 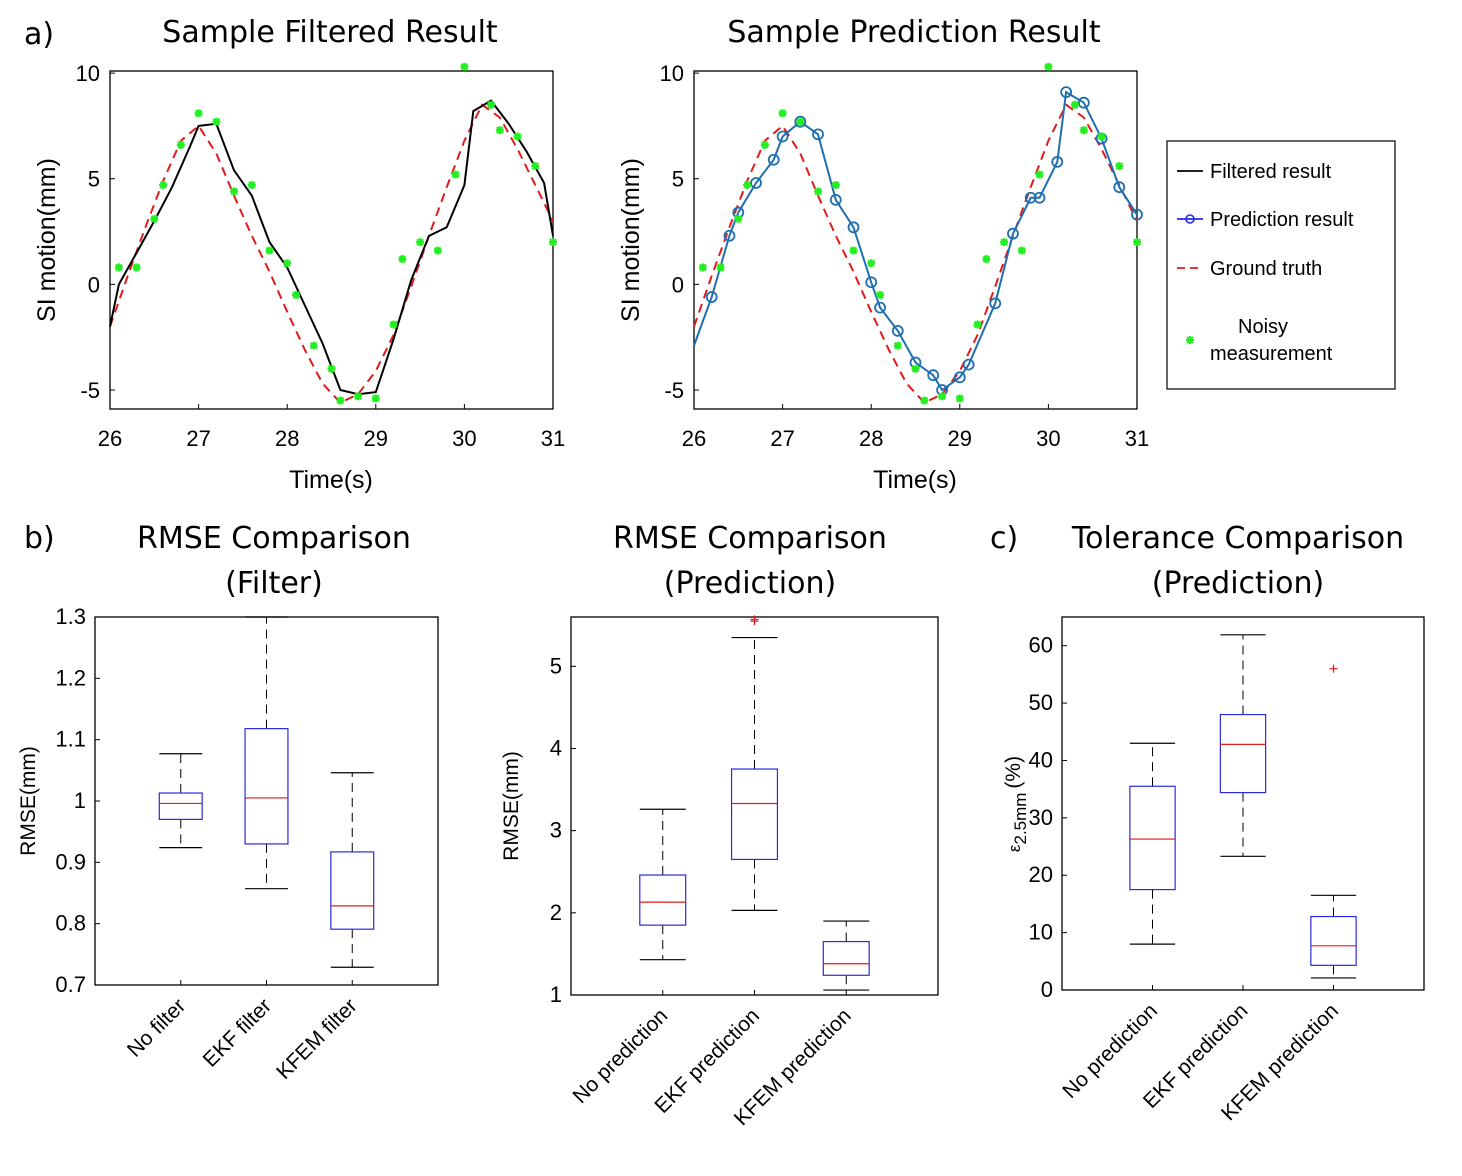 What do you see at coordinates (1013, 772) in the screenshot?
I see `y-axis-label-unit: (%)` at bounding box center [1013, 772].